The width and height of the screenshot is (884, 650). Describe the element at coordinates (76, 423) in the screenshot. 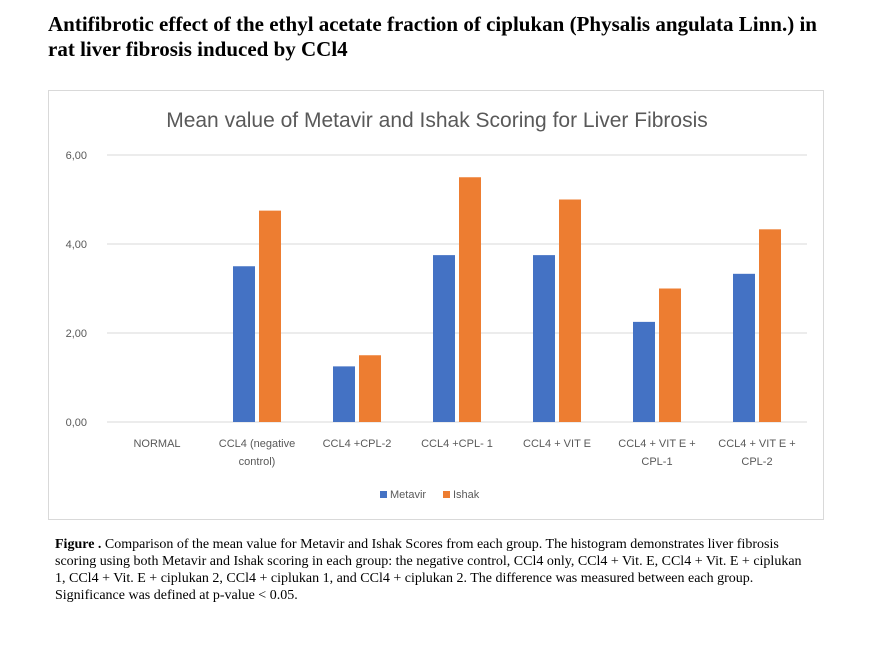

I see `y-tick-label: 0,00` at that location.